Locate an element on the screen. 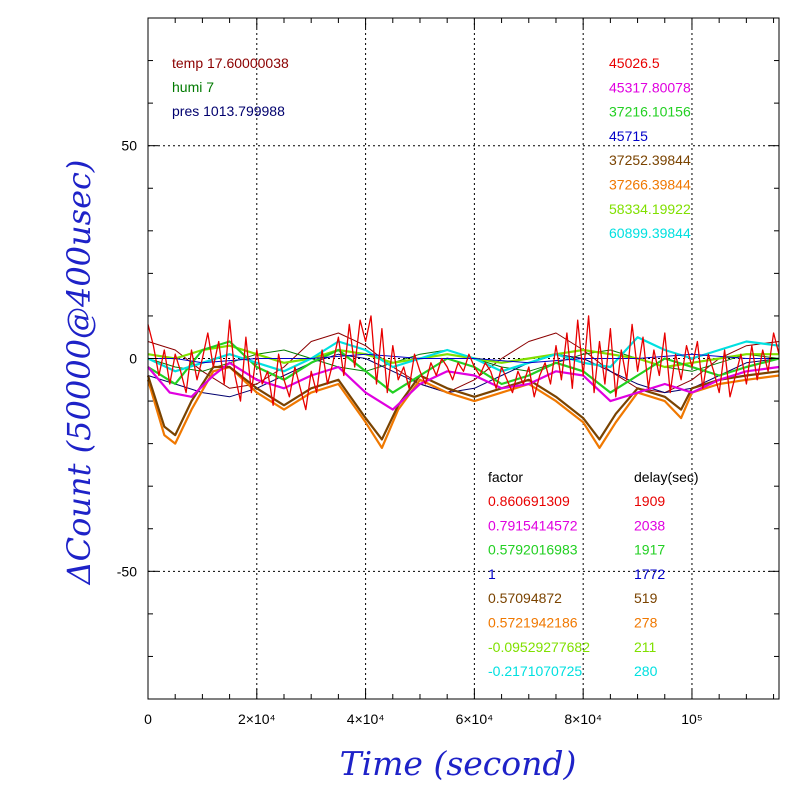 This screenshot has height=797, width=797. factor-header: factor is located at coordinates (505, 477).